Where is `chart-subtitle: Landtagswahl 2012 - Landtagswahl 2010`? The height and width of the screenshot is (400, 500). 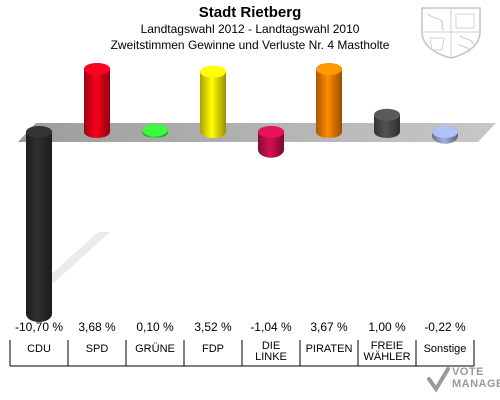 chart-subtitle: Landtagswahl 2012 - Landtagswahl 2010 is located at coordinates (250, 29).